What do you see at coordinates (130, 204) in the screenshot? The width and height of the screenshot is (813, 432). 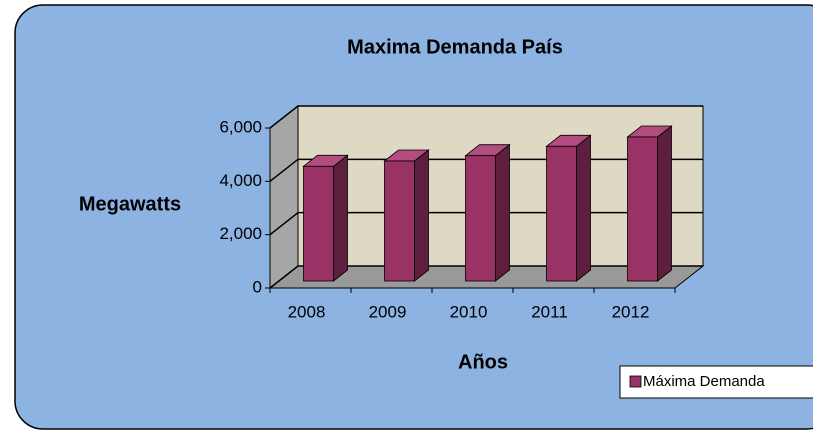 I see `y-axis-label: Megawatts` at bounding box center [130, 204].